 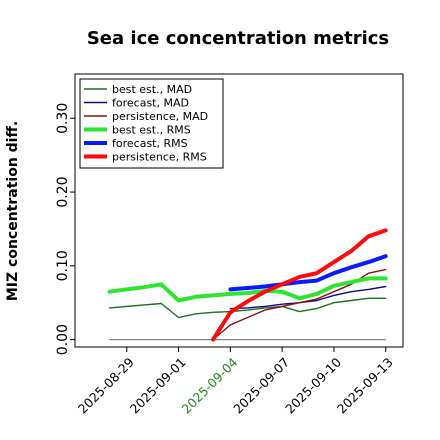 I want to click on y-axis-label: MIZ concentration diff., so click(x=13, y=211).